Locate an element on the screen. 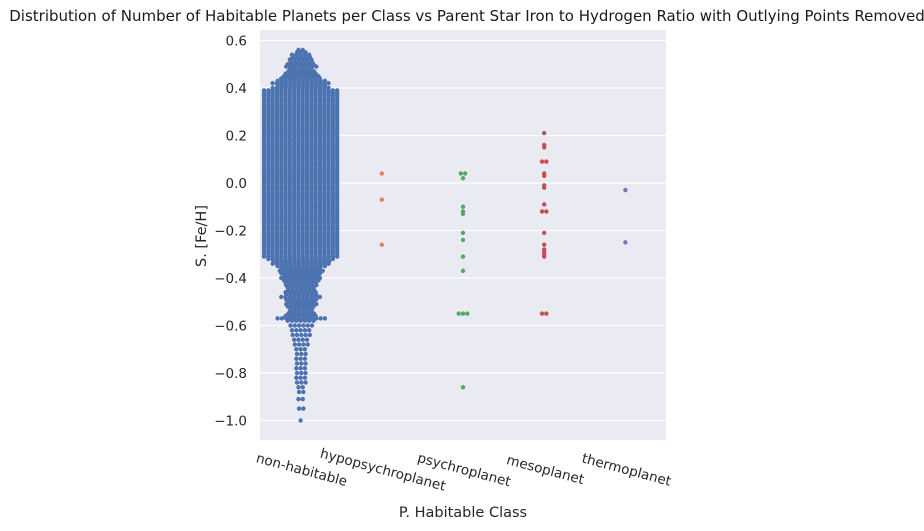 This screenshot has height=531, width=924. x-axis-label: P. Habitable Class is located at coordinates (463, 513).